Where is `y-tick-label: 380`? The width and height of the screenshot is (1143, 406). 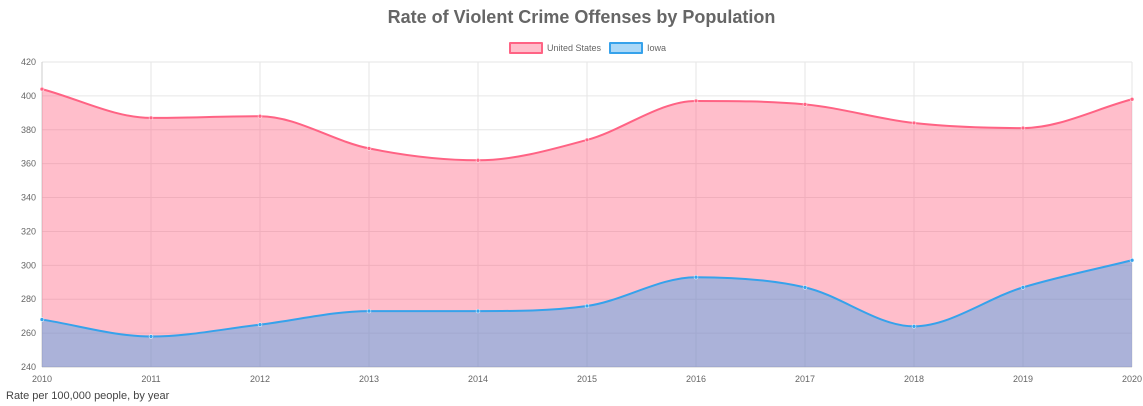 y-tick-label: 380 is located at coordinates (28, 130).